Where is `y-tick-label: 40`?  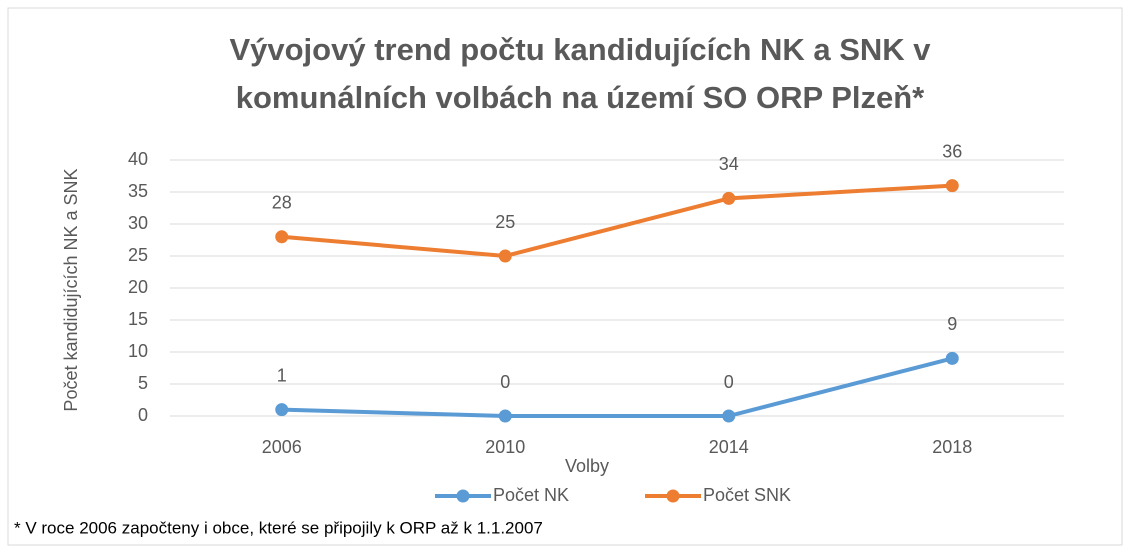 y-tick-label: 40 is located at coordinates (138, 159).